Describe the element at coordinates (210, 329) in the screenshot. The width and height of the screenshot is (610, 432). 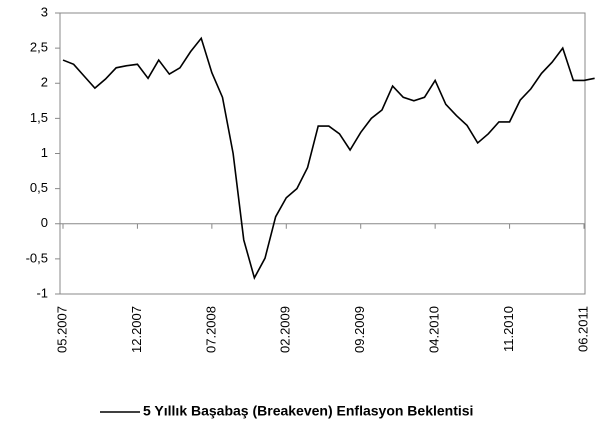
I see `x-tick-label: 07.2008` at that location.